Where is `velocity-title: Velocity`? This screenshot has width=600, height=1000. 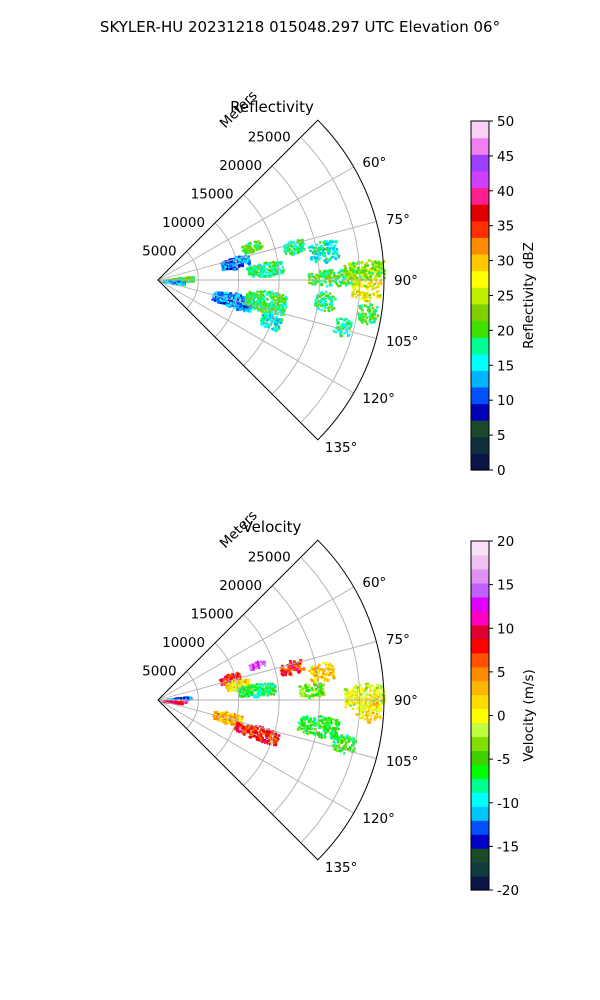 velocity-title: Velocity is located at coordinates (272, 527).